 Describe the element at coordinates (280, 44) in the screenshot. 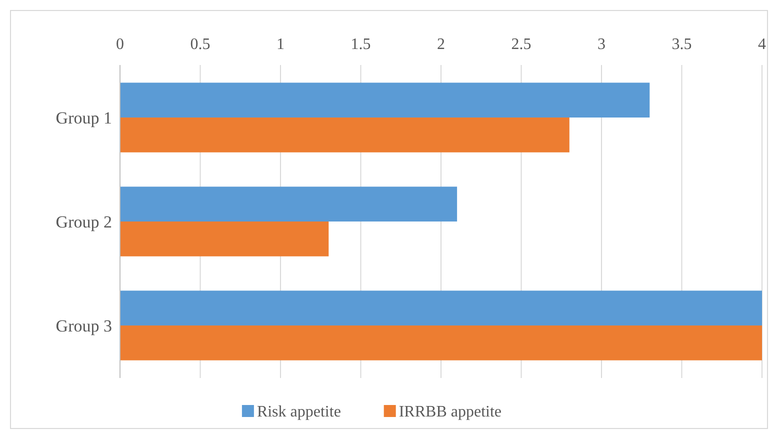

I see `x-tick-label: 1` at that location.